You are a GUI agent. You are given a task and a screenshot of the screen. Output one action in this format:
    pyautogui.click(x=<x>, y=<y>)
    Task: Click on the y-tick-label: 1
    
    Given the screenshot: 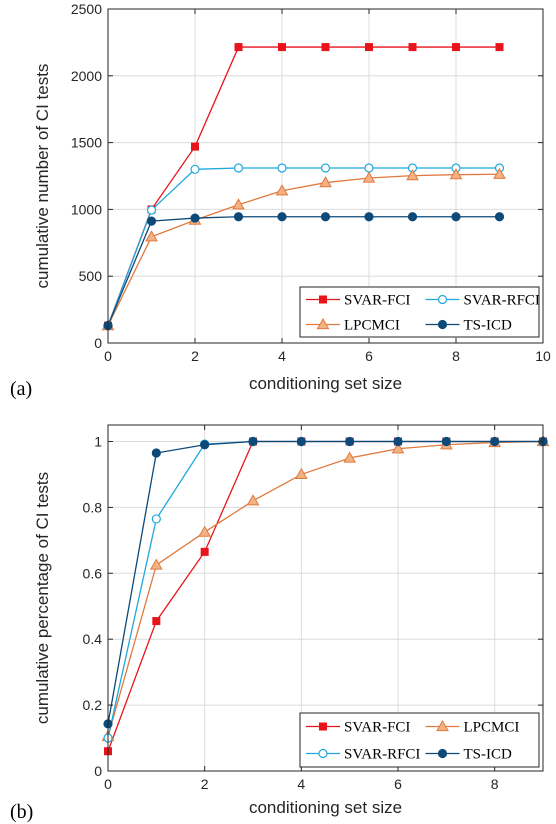 What is the action you would take?
    pyautogui.click(x=98, y=441)
    